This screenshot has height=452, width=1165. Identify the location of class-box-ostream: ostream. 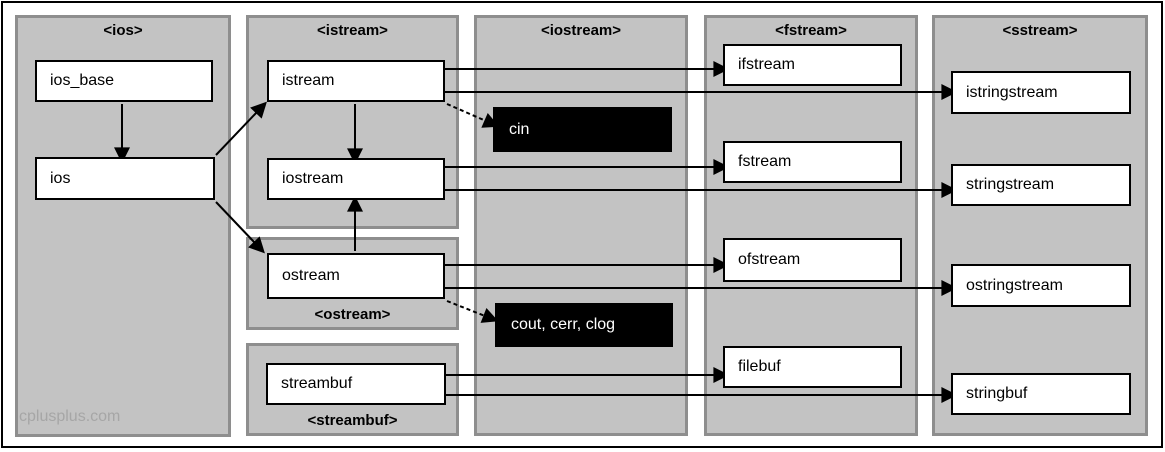
(356, 276).